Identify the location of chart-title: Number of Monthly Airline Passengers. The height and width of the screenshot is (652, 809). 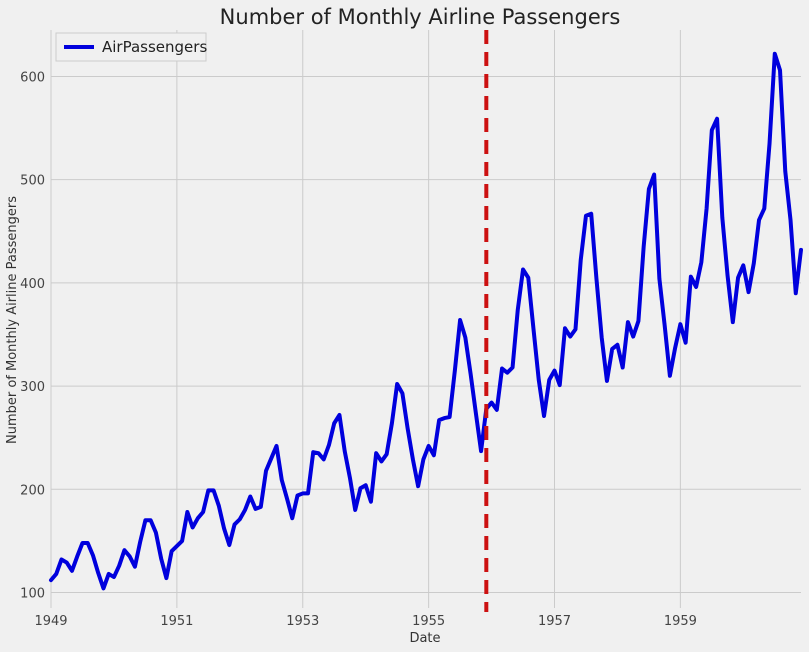
(420, 17).